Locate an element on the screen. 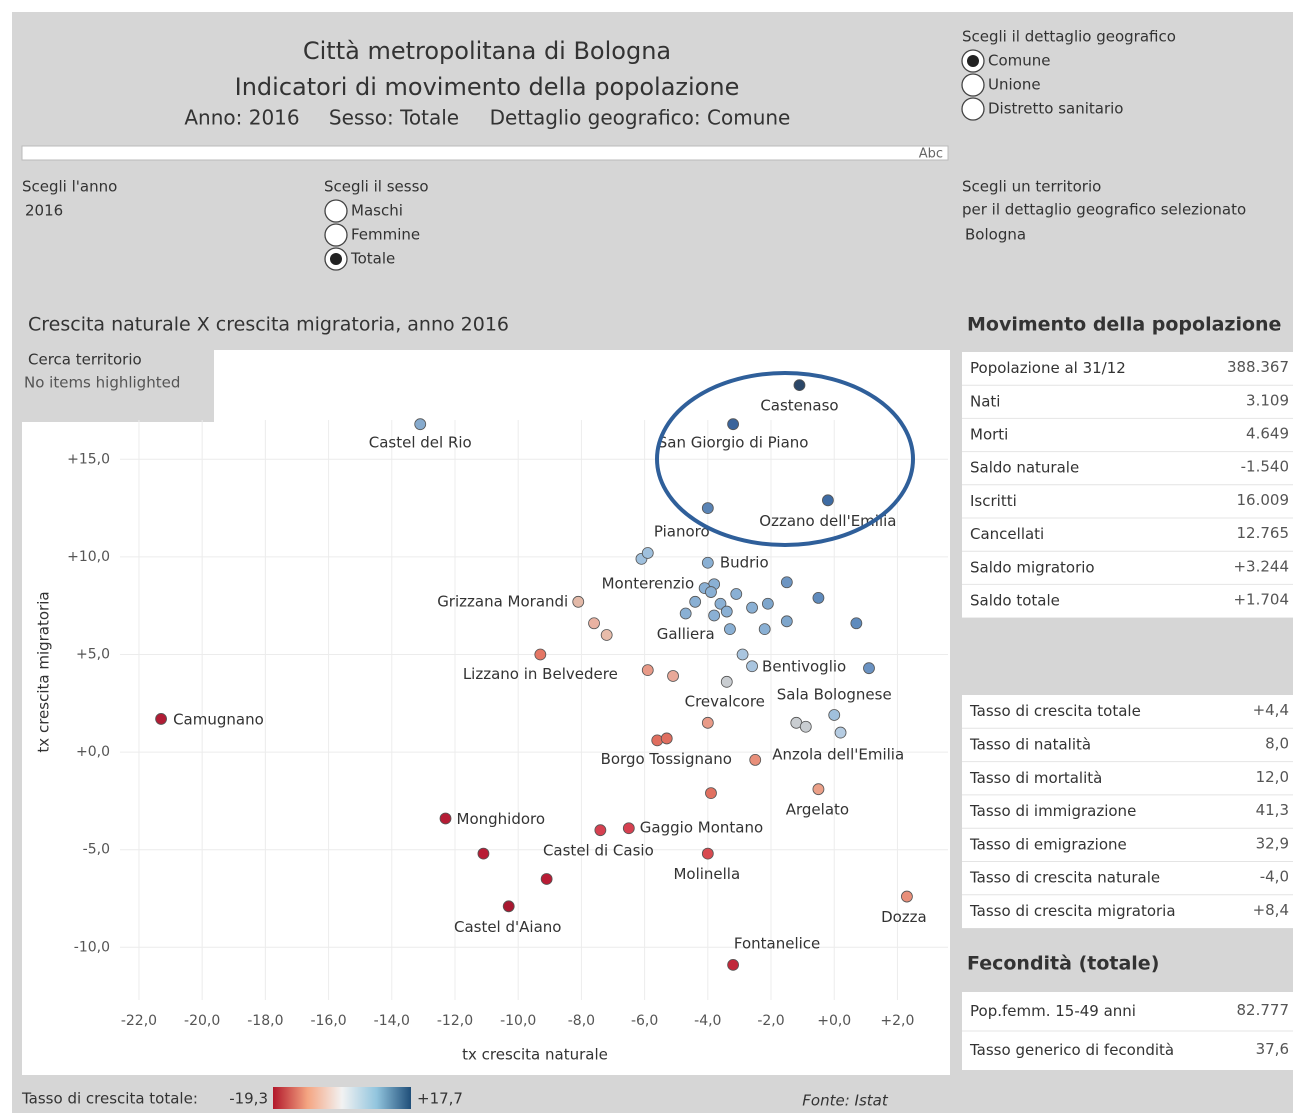 The image size is (1293, 1113). row-value: 8,0 is located at coordinates (1277, 743).